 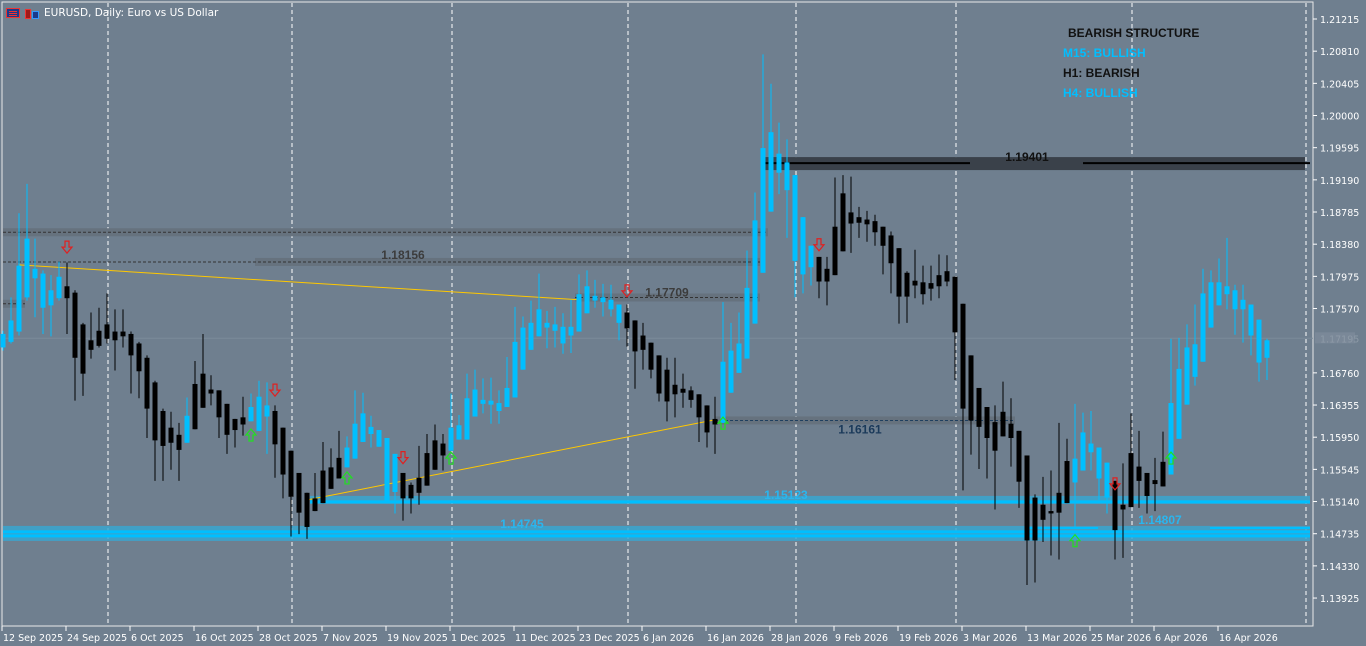 What do you see at coordinates (13, 13) in the screenshot?
I see `chart-bars-icon` at bounding box center [13, 13].